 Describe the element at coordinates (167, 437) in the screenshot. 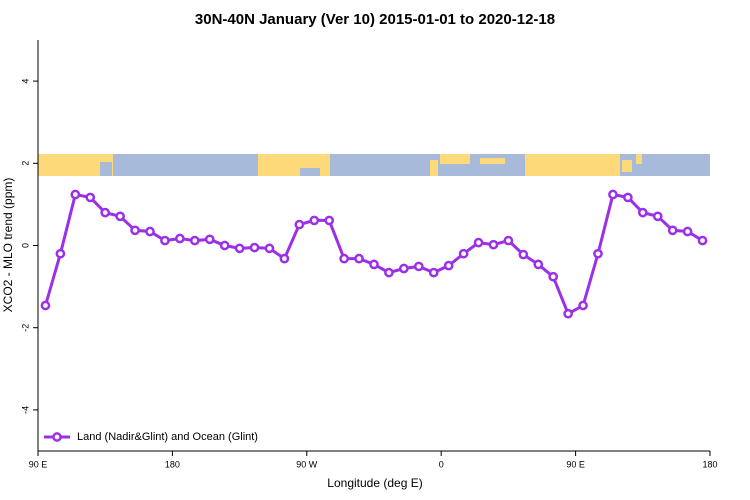

I see `legend-label: Land (Nadir&Glint) and Ocean (Glint)` at that location.